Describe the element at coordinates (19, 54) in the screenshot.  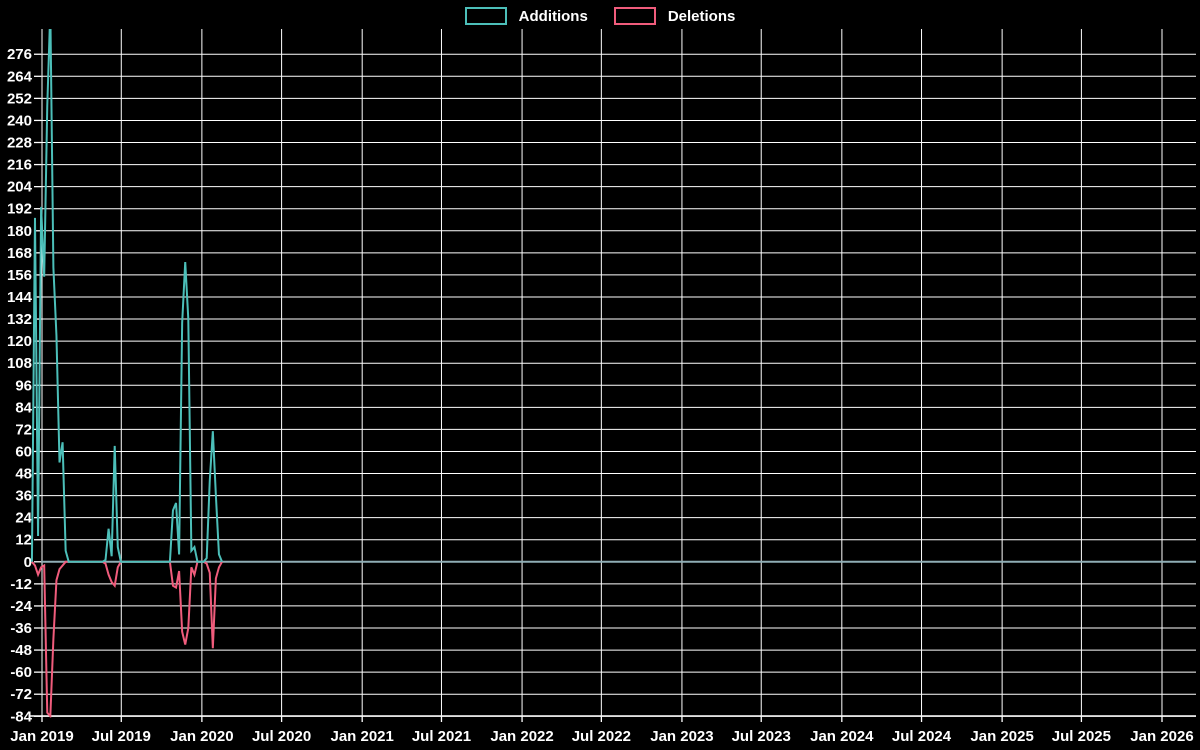
I see `svg-text: 276` at that location.